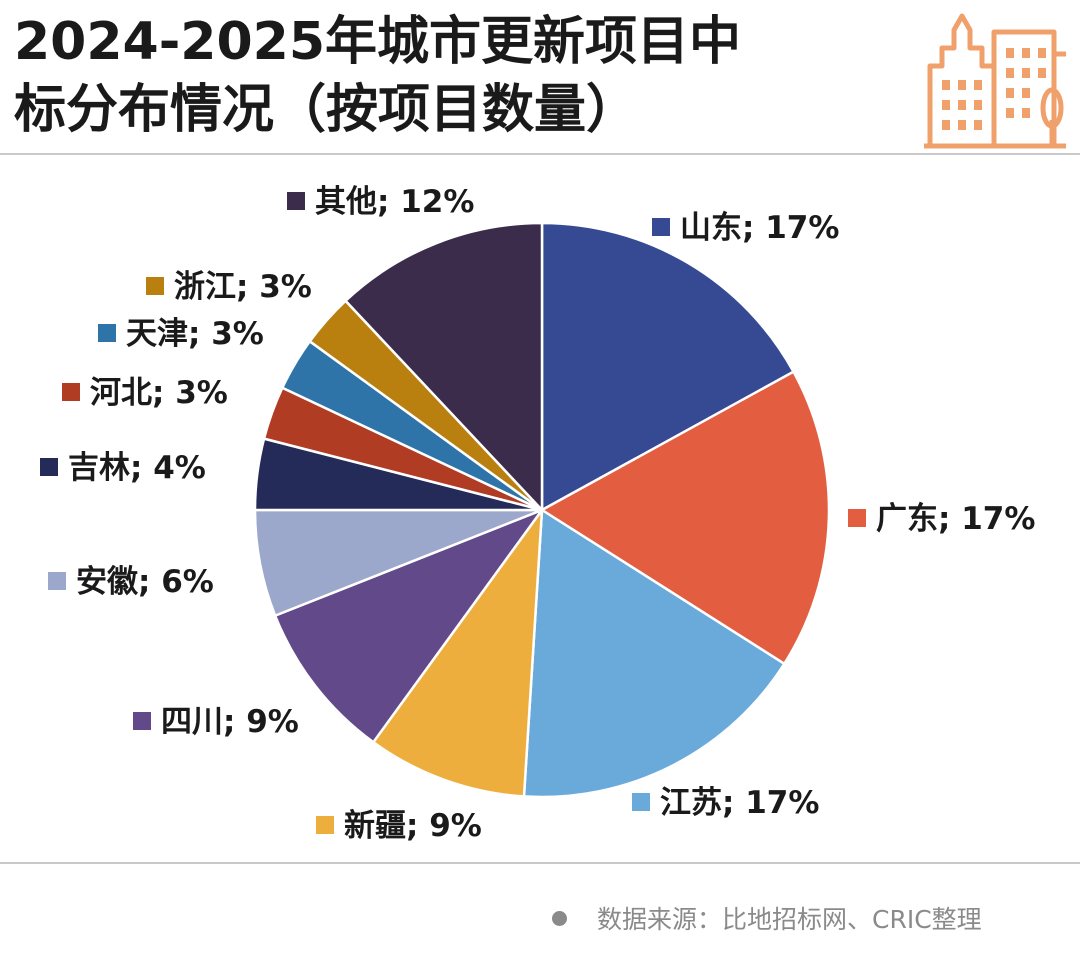 The width and height of the screenshot is (1080, 979). Describe the element at coordinates (540, 863) in the screenshot. I see `footer-divider` at that location.